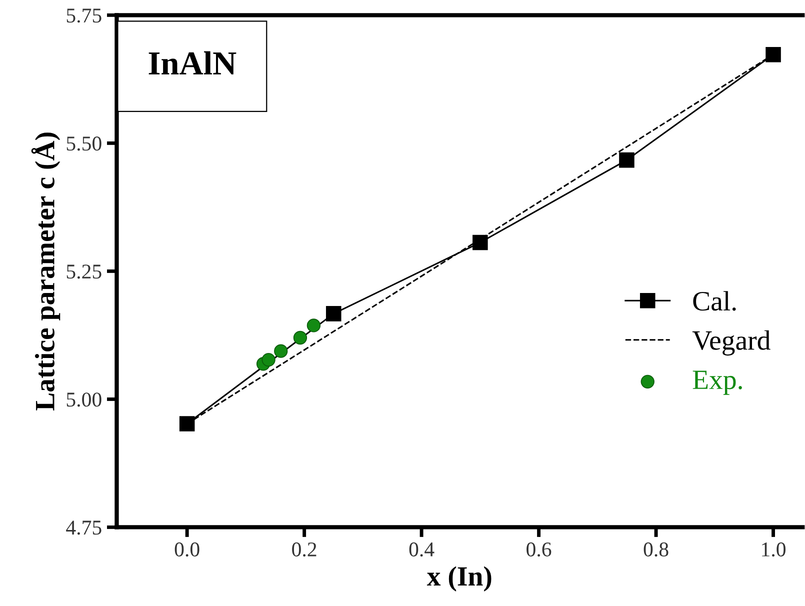 The width and height of the screenshot is (805, 606). I want to click on y-axis-title: Lattice parameter c (Å), so click(45, 271).